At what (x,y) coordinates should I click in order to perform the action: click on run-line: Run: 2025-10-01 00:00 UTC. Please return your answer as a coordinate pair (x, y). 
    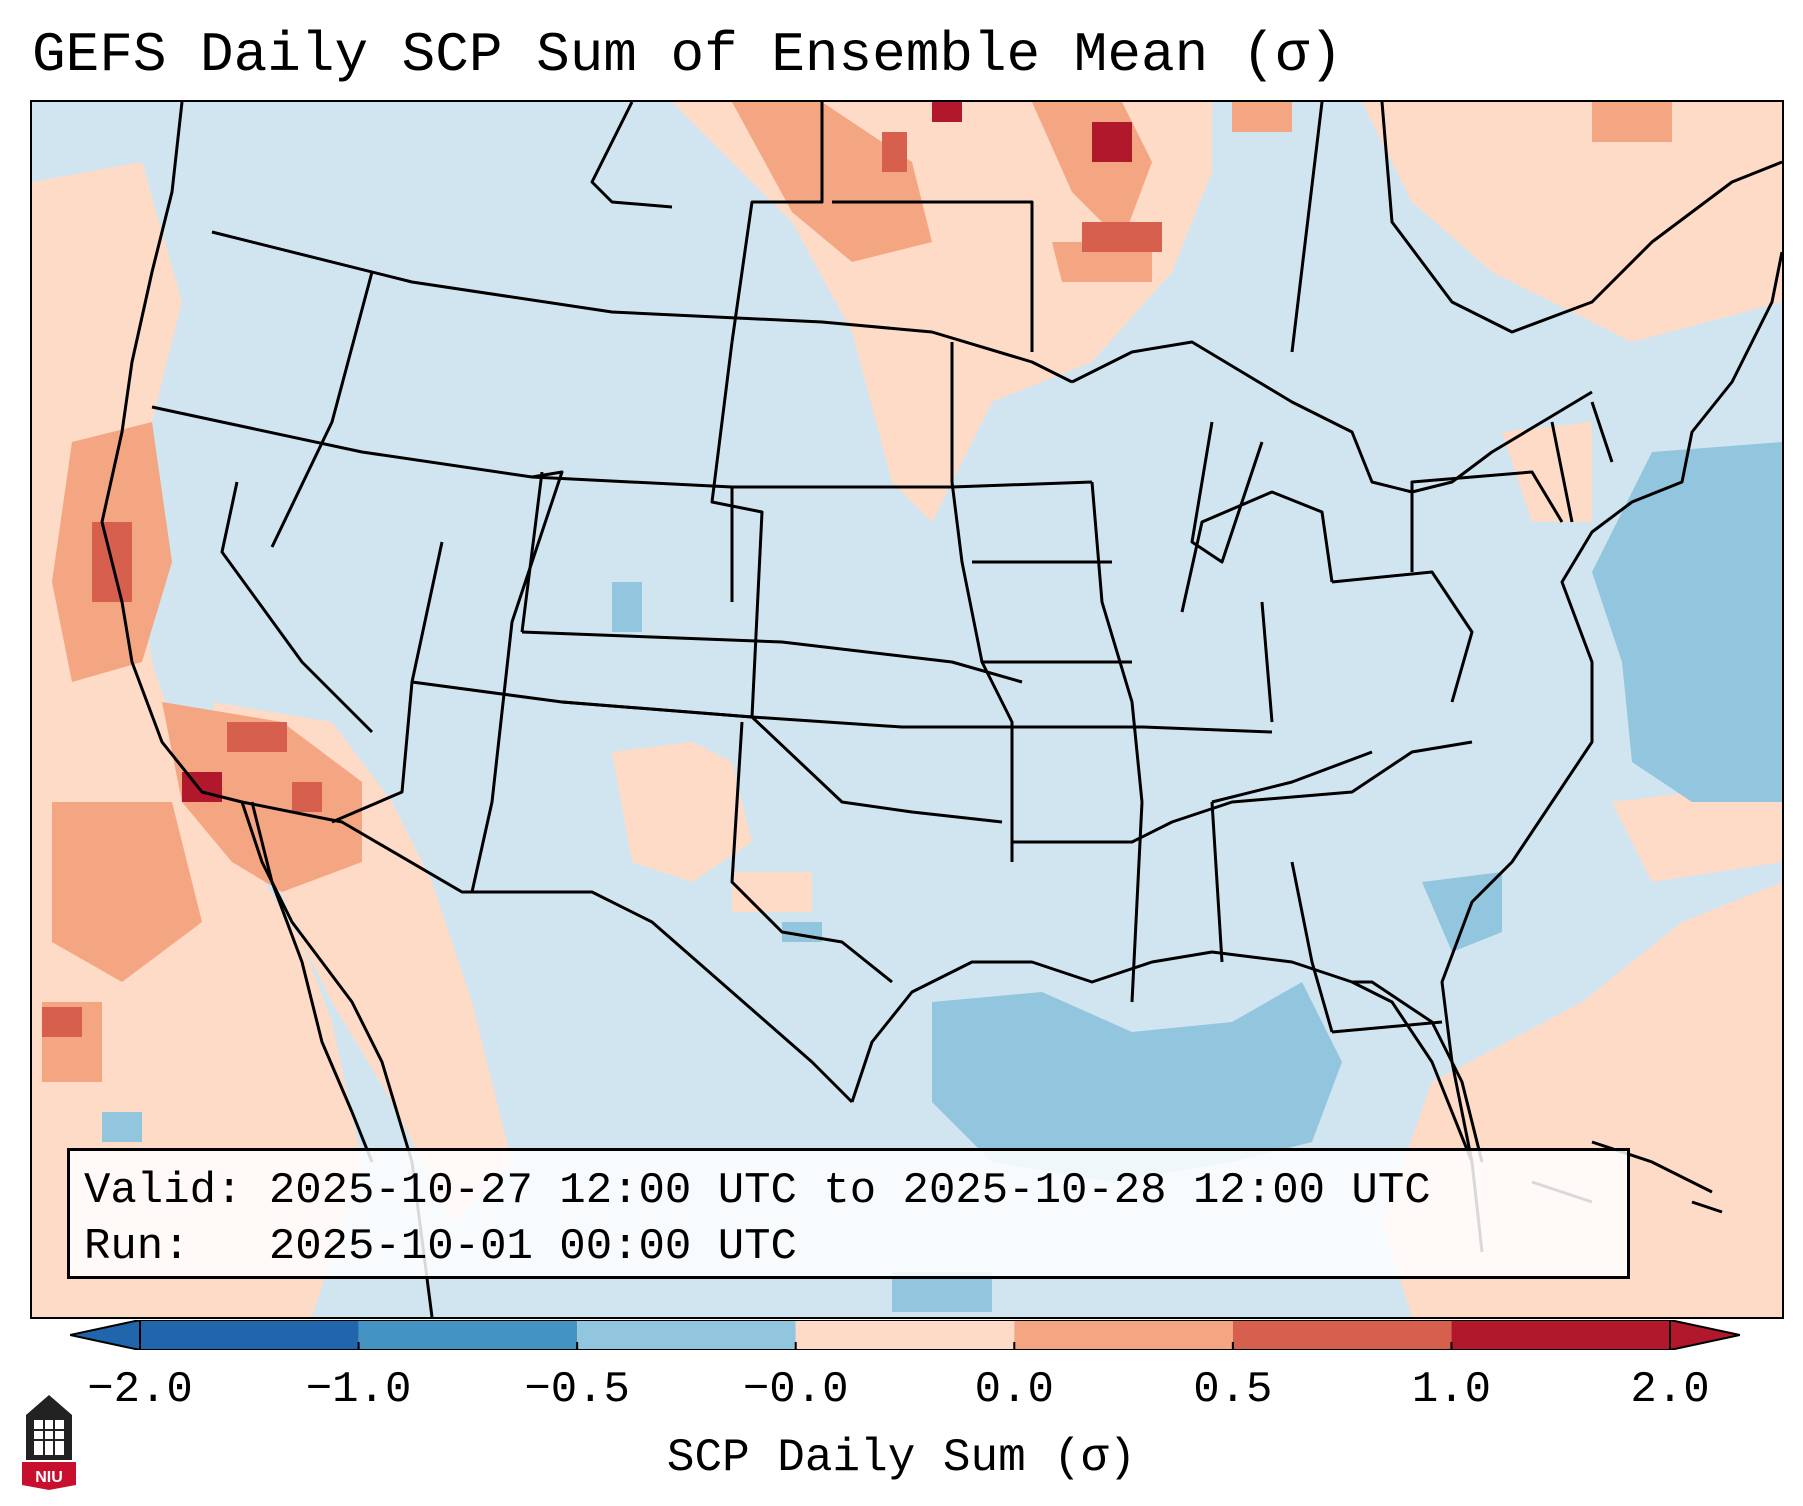
    Looking at the image, I should click on (848, 1247).